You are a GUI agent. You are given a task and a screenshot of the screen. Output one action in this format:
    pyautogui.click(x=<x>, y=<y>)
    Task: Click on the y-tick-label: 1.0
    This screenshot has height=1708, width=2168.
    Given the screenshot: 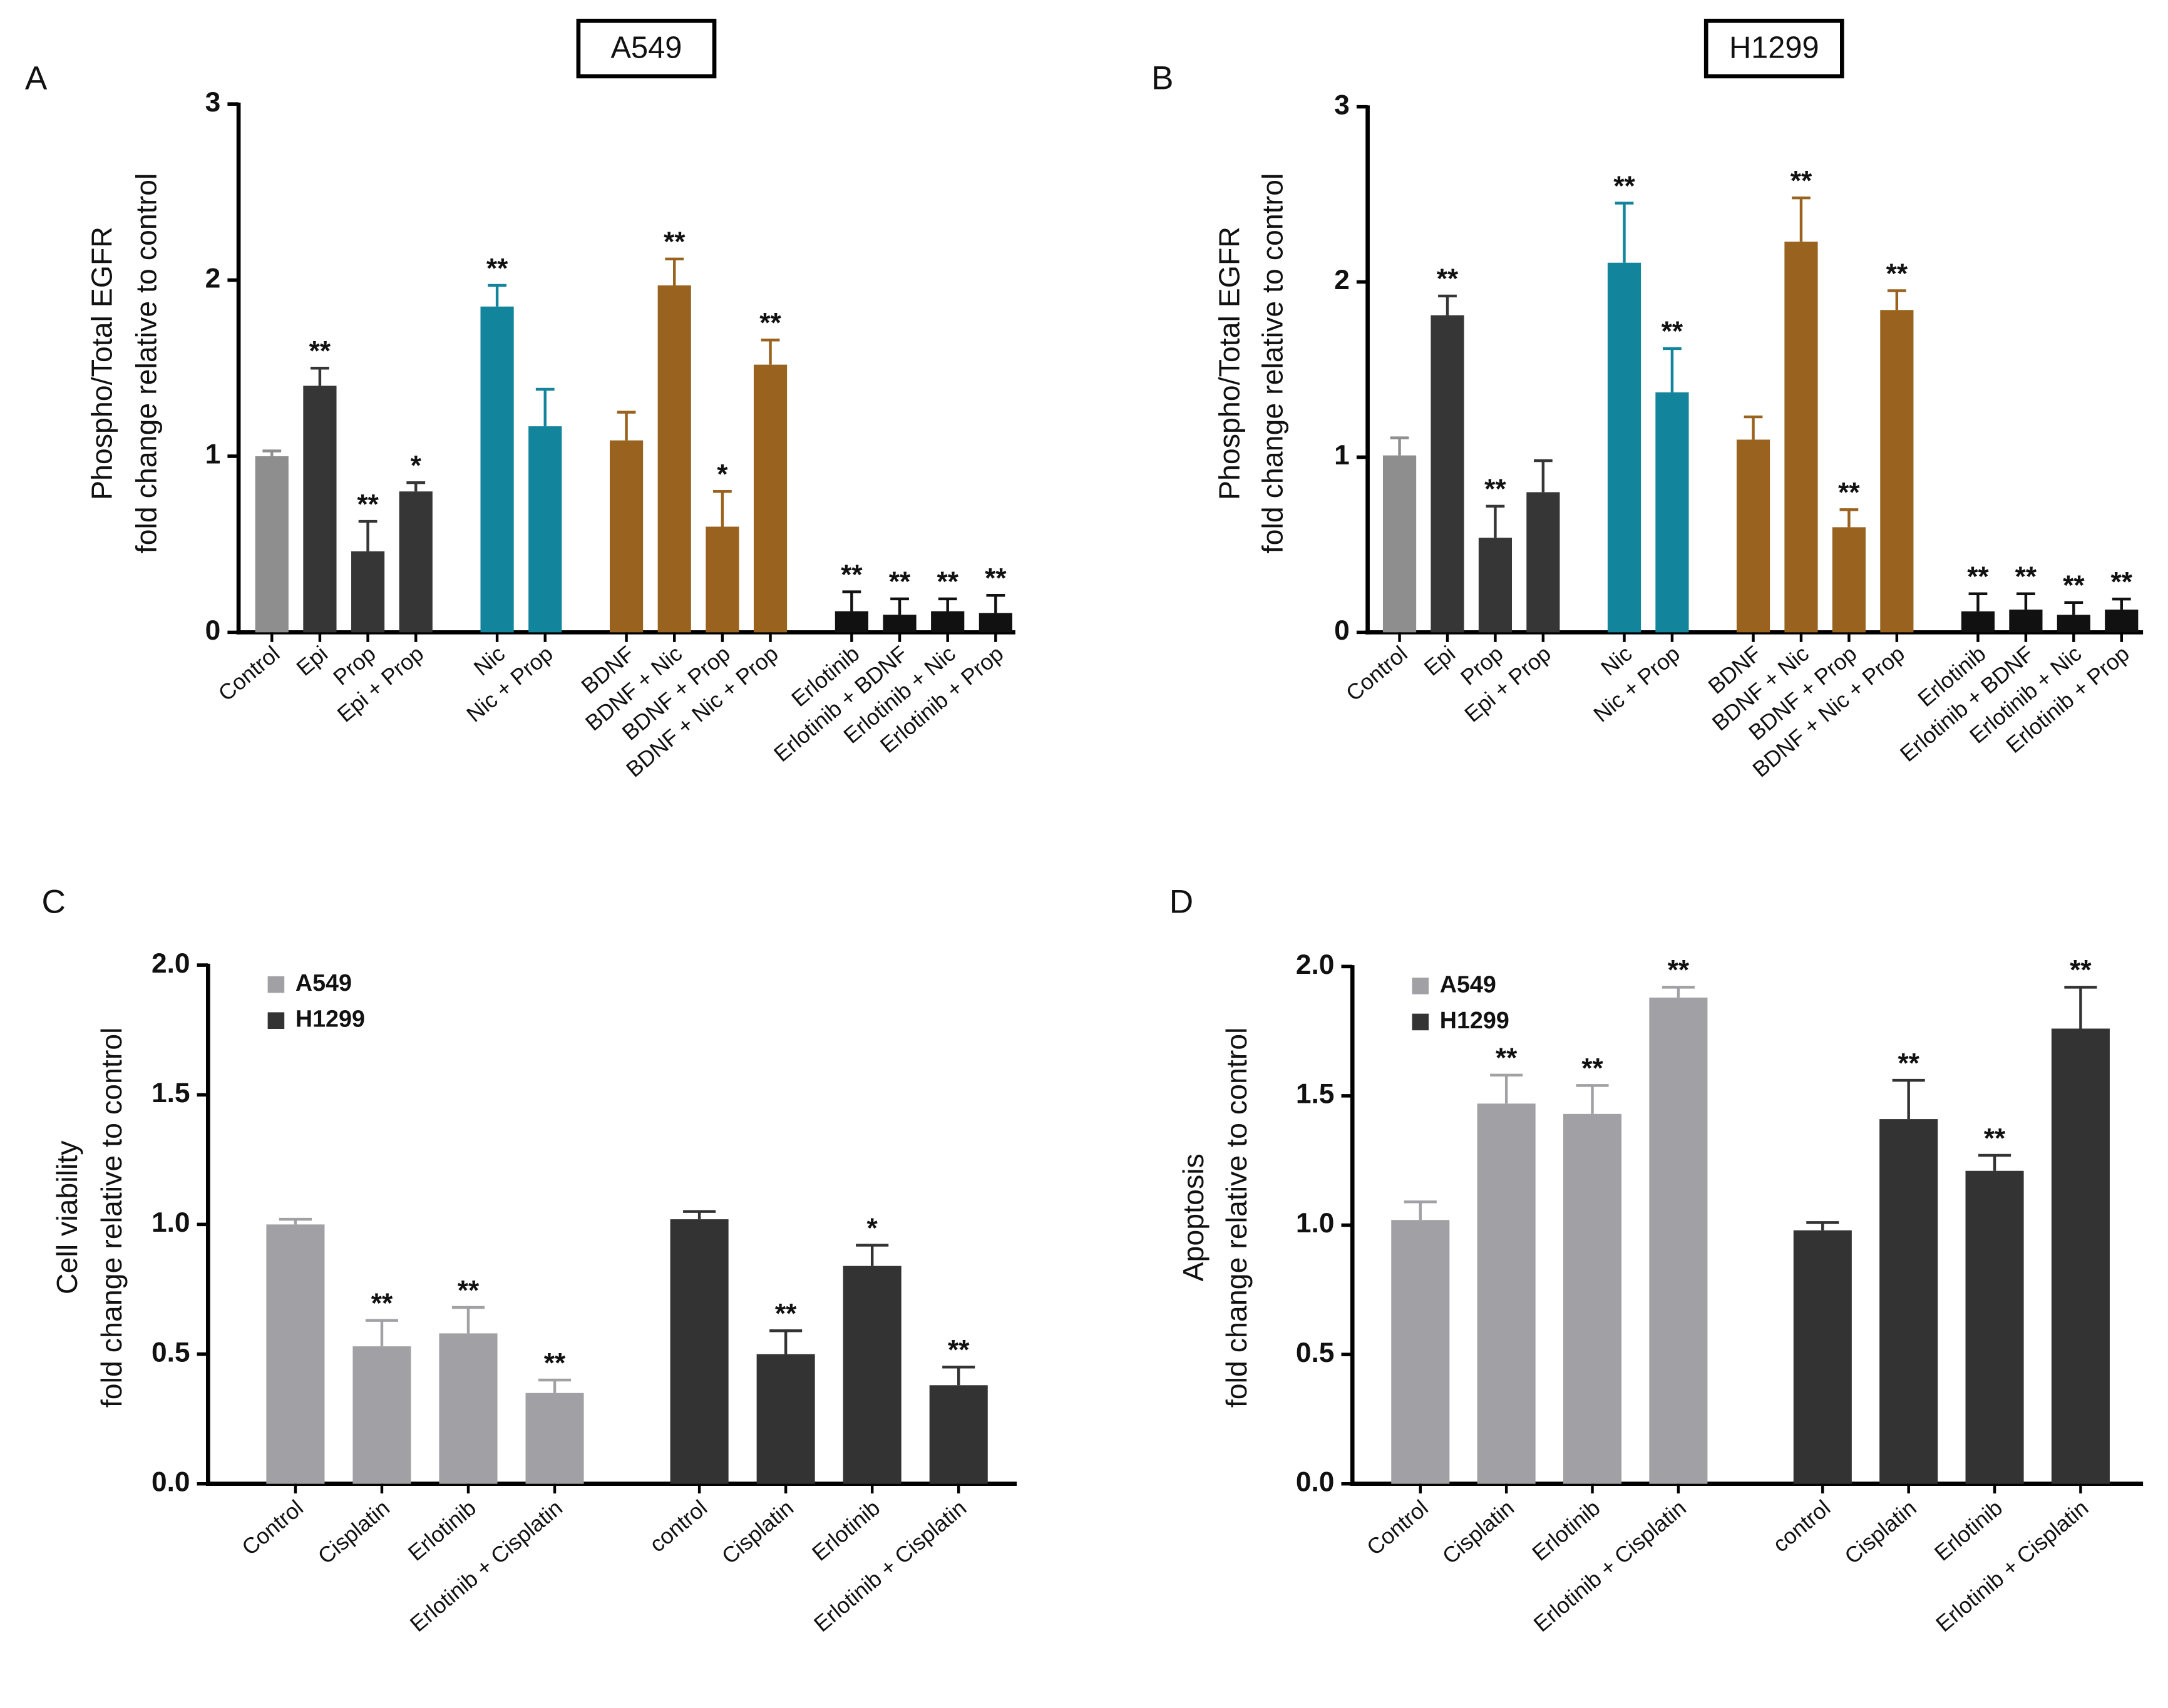 What is the action you would take?
    pyautogui.click(x=171, y=1222)
    